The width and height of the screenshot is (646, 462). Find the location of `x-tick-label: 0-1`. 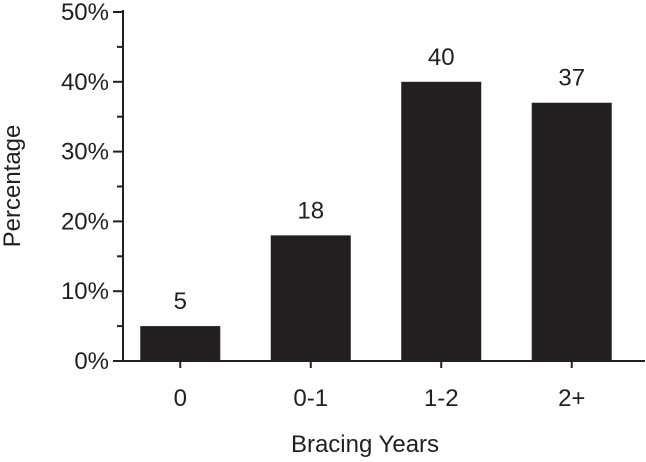

x-tick-label: 0-1 is located at coordinates (310, 398).